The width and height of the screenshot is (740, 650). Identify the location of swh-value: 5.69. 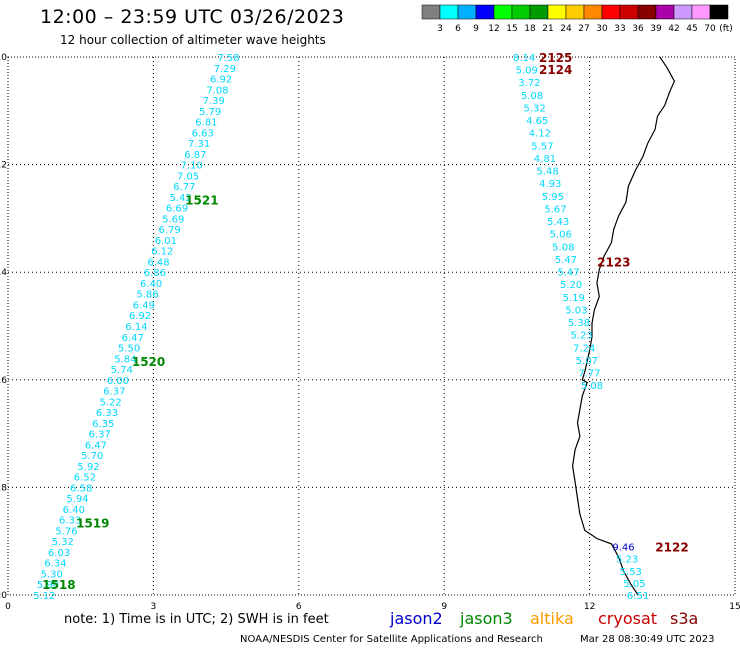
(173, 219).